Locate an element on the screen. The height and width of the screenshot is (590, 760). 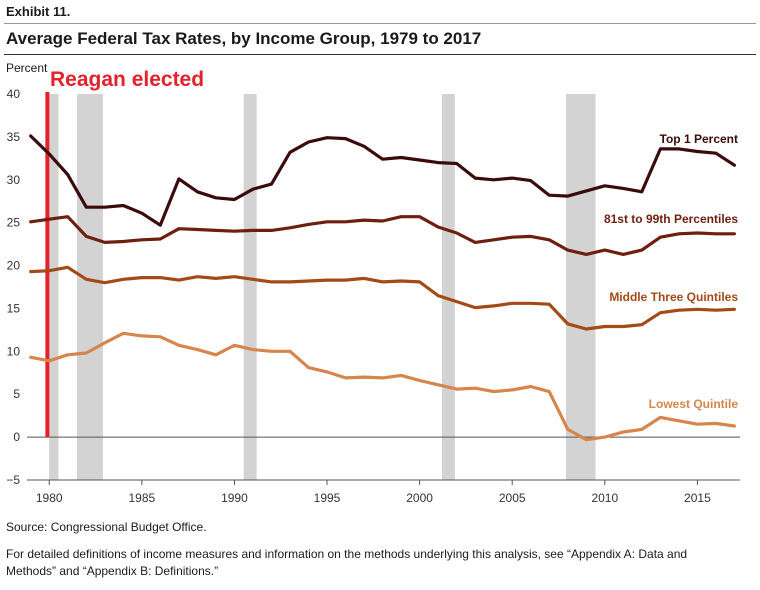
series-line-81st-to-99th-percentiles is located at coordinates (383, 235).